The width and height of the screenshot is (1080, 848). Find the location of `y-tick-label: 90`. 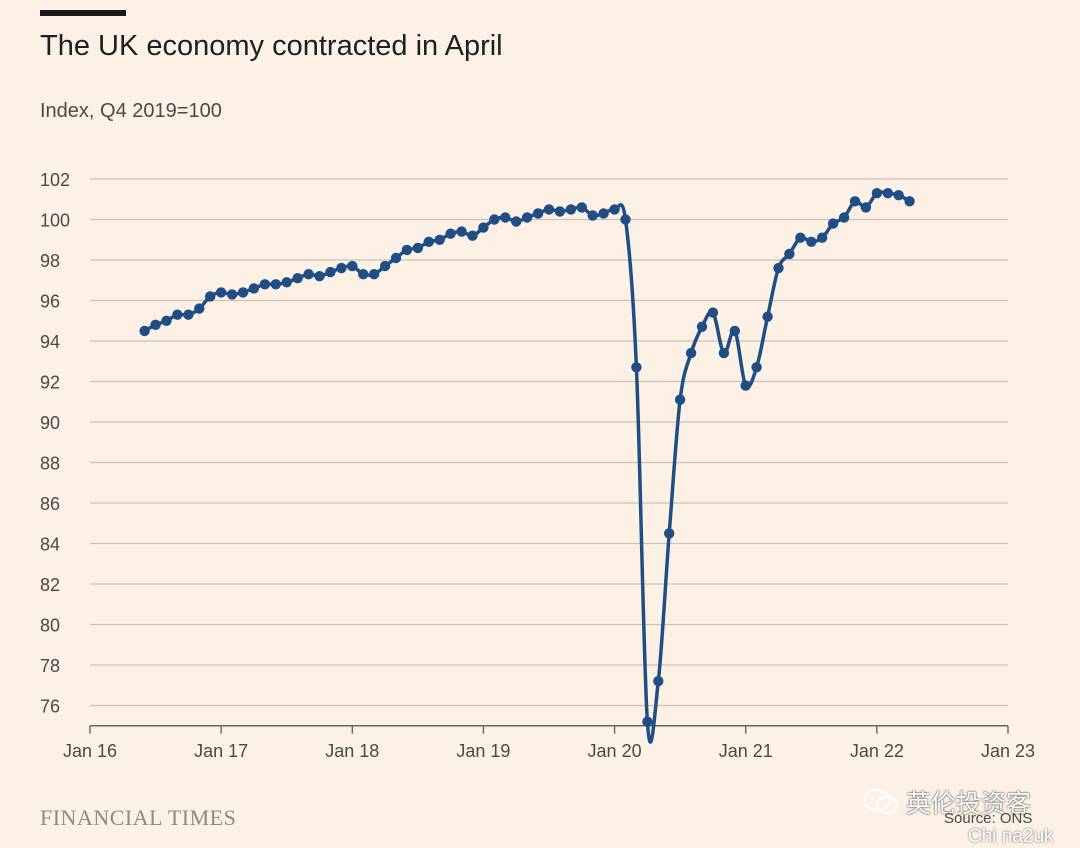

y-tick-label: 90 is located at coordinates (50, 423).